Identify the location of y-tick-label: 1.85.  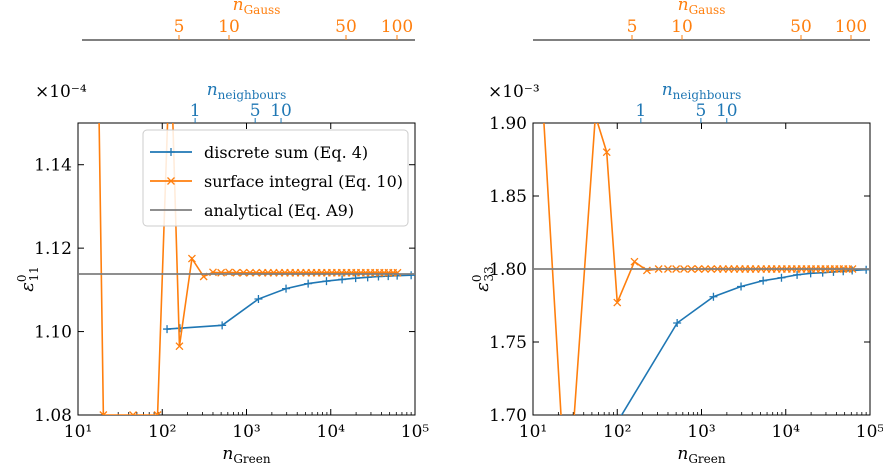
(508, 197).